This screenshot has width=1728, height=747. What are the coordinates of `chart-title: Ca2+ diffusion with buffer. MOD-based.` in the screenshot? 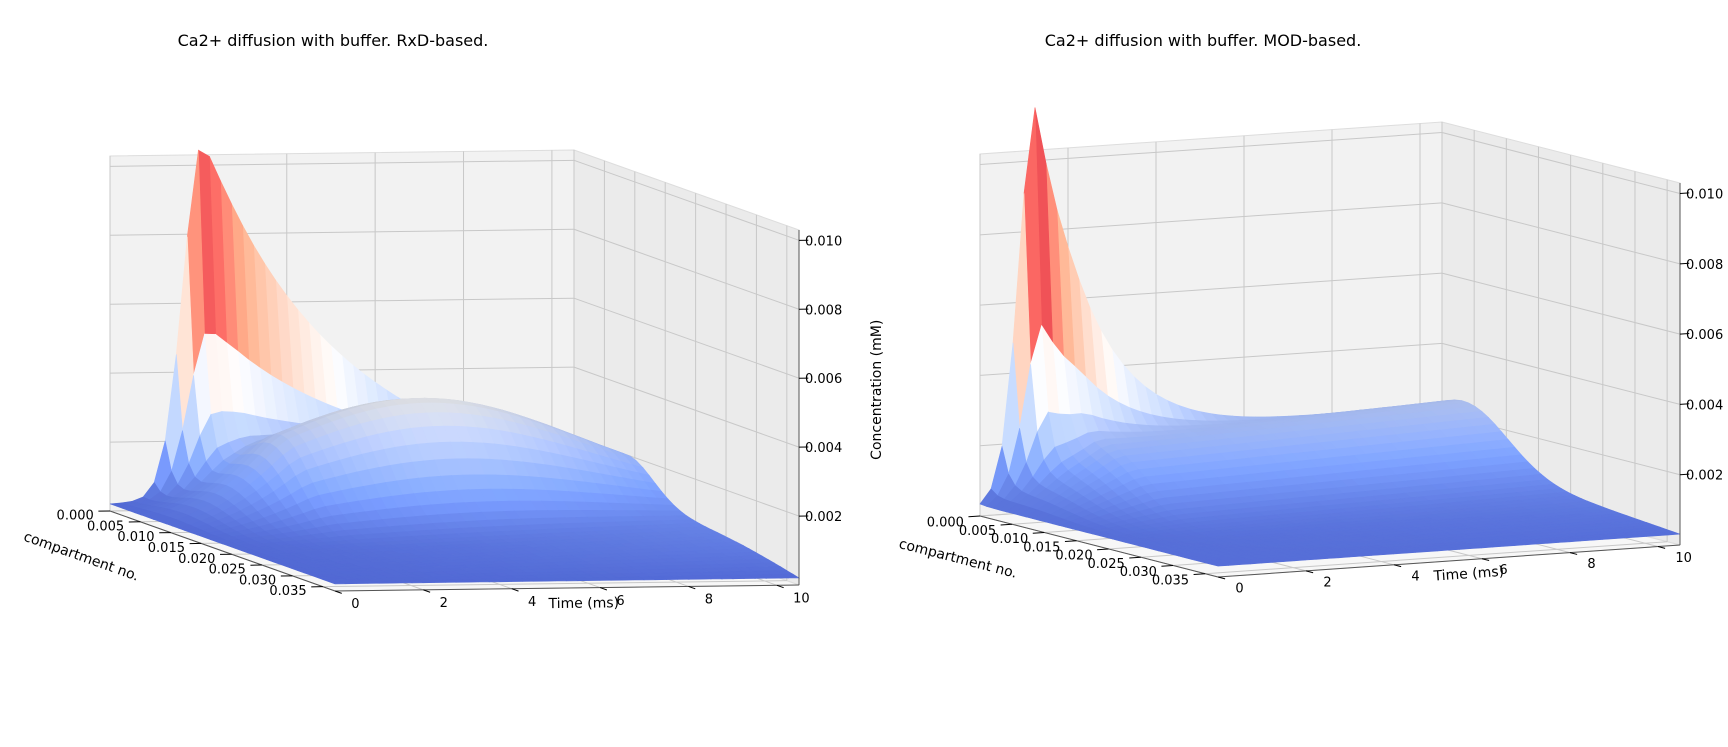 It's located at (1203, 40).